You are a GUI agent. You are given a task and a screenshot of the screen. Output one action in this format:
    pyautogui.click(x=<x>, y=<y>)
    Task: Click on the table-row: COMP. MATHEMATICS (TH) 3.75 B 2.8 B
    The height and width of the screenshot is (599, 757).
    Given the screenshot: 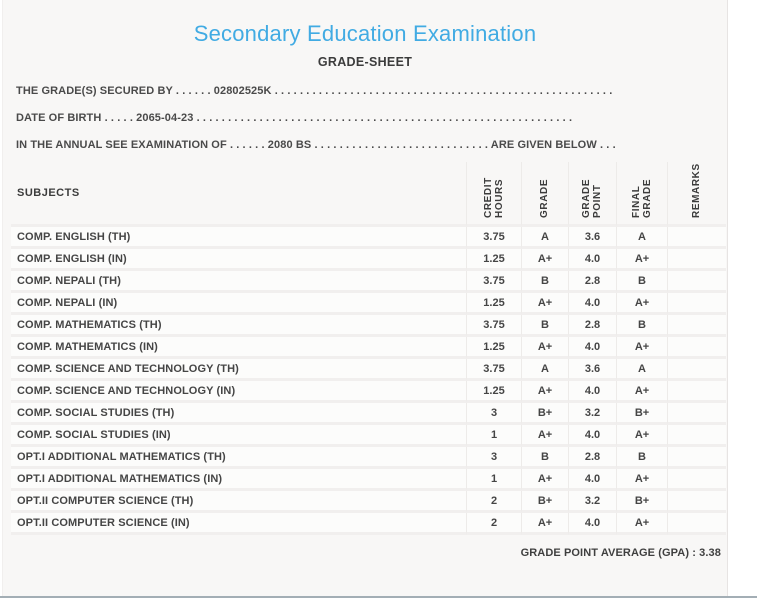 What is the action you would take?
    pyautogui.click(x=368, y=326)
    